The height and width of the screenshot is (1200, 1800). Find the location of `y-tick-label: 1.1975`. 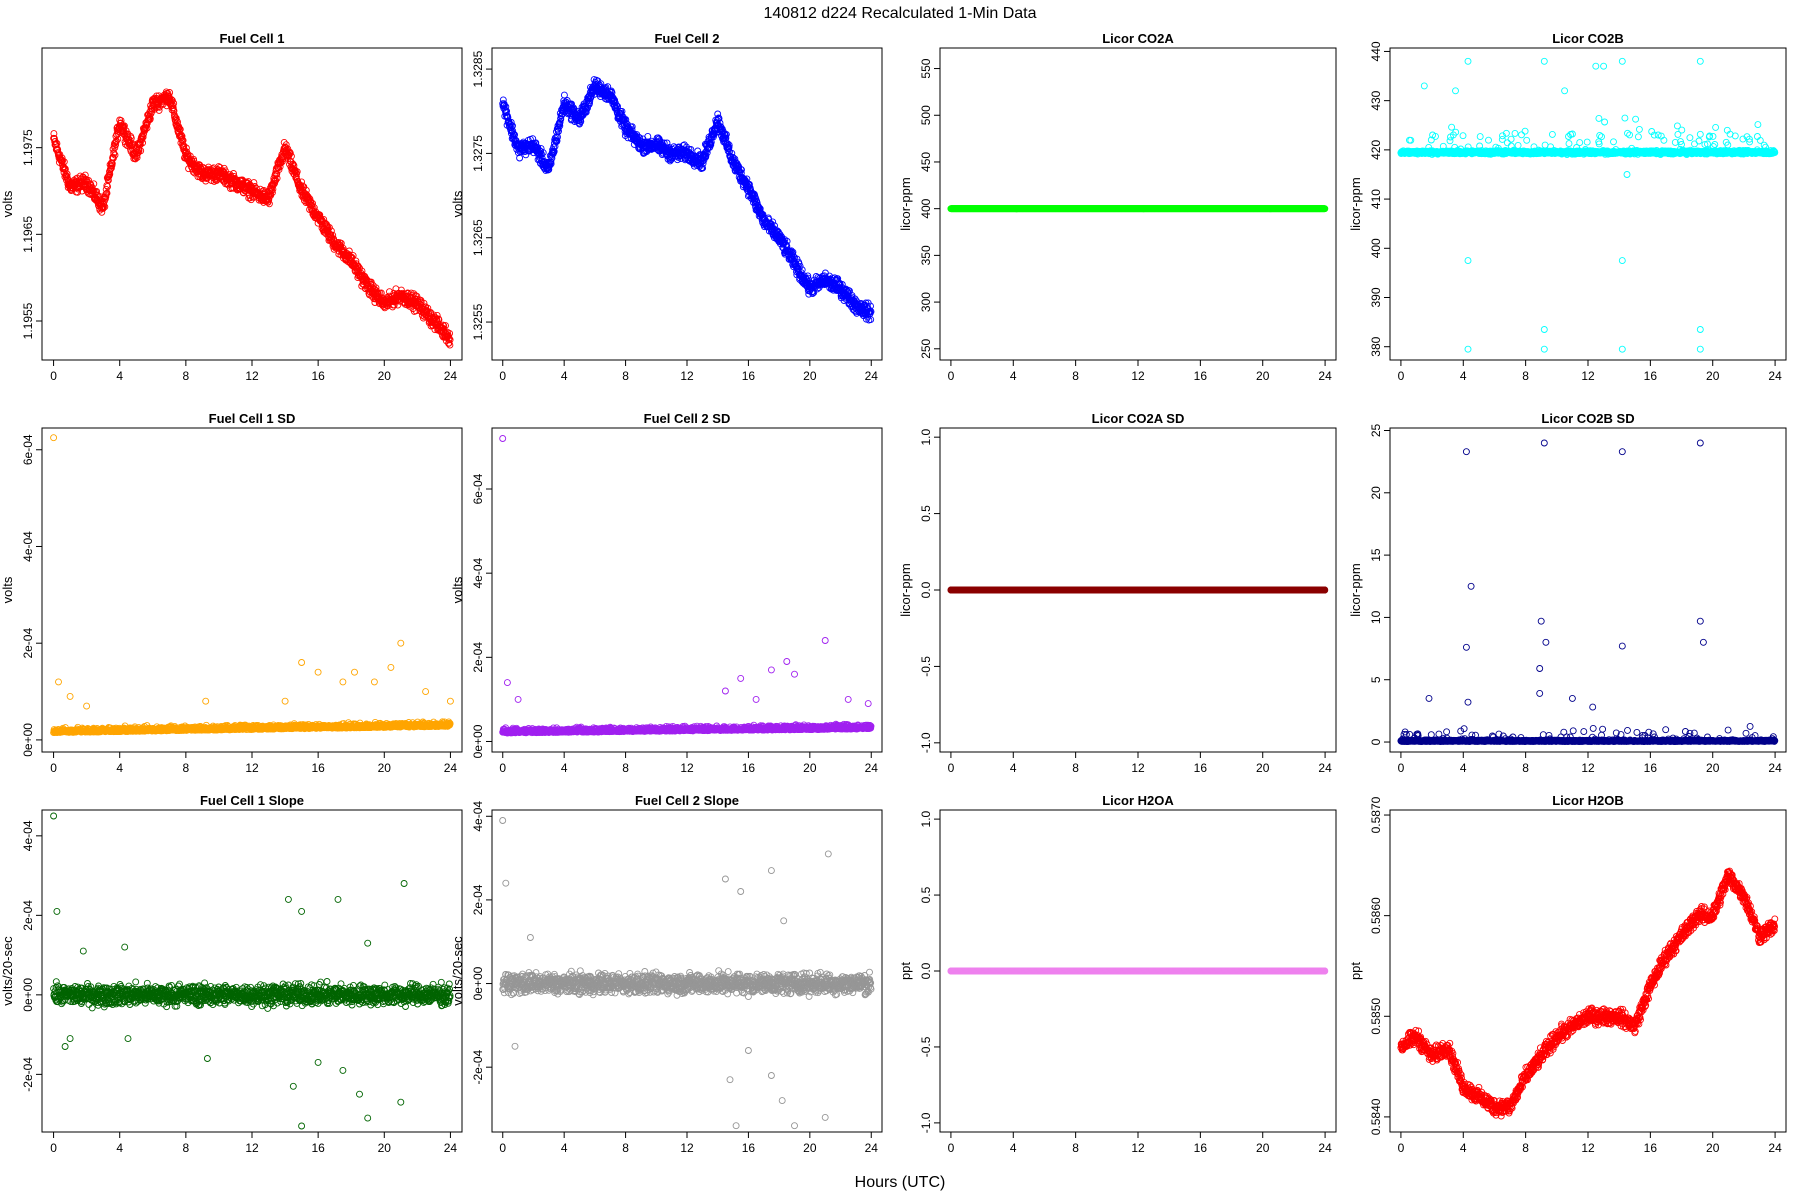

y-tick-label: 1.1975 is located at coordinates (28, 147).